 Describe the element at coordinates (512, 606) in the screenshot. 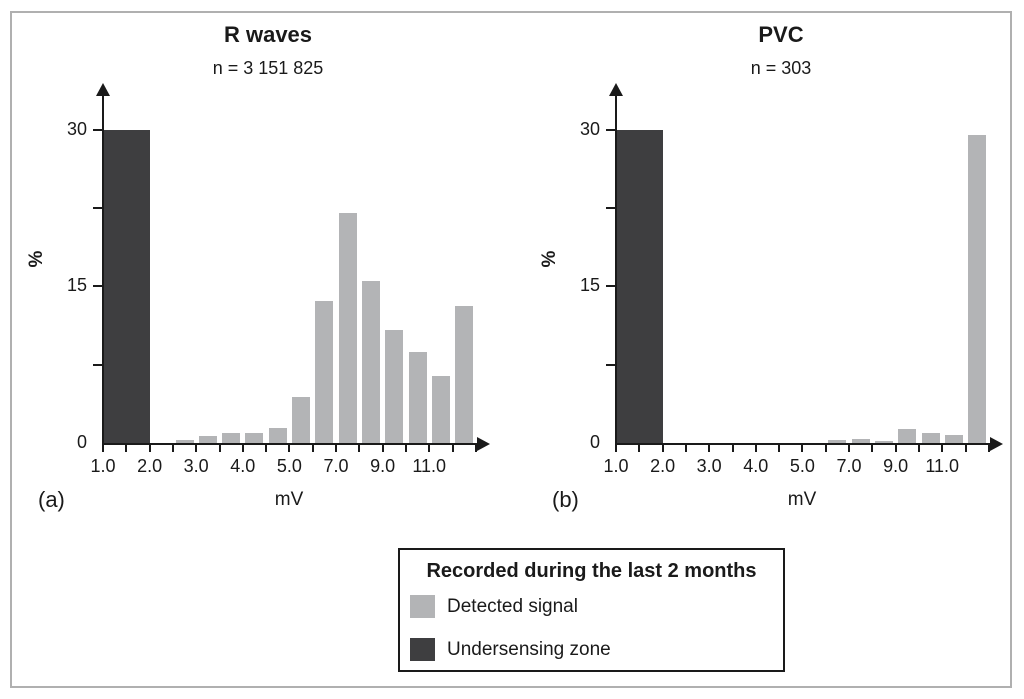

I see `legend-item-label: Detected signal` at that location.